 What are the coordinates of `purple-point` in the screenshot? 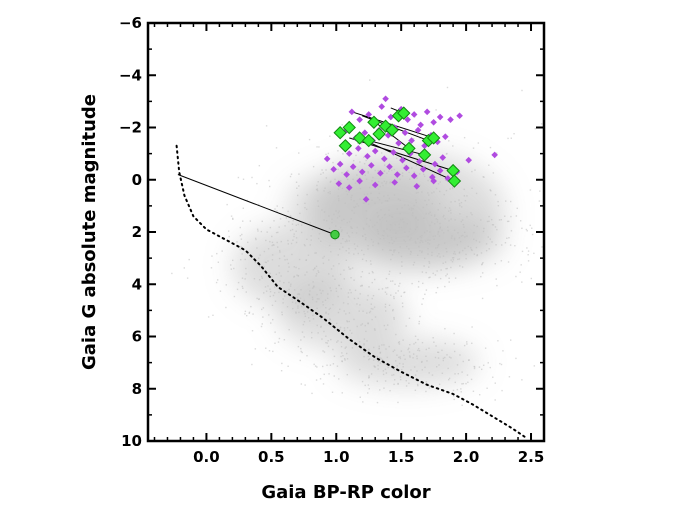 It's located at (432, 177).